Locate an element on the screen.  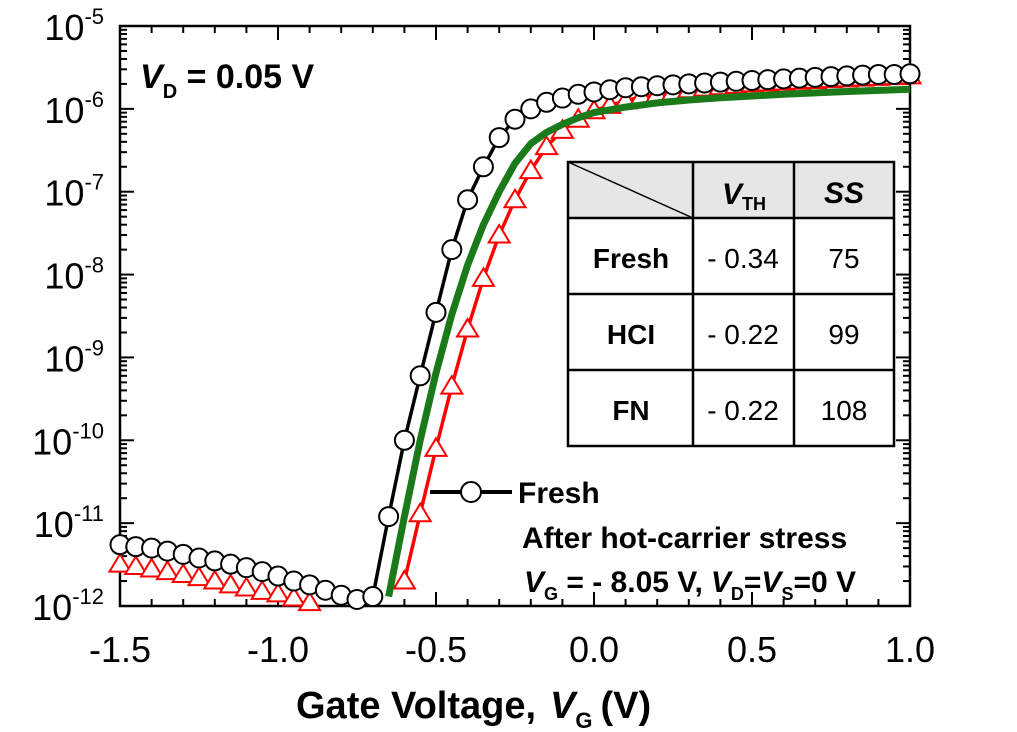
y-tick-label: 10⁻⁶ is located at coordinates (74, 109).